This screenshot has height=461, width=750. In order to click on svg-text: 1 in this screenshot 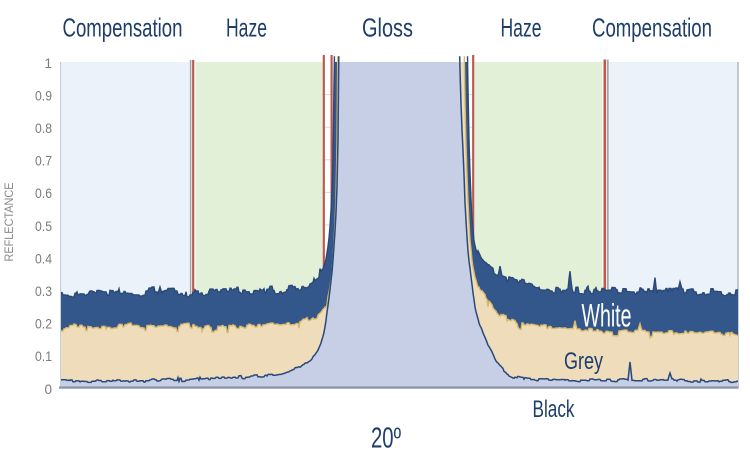, I will do `click(48, 63)`.